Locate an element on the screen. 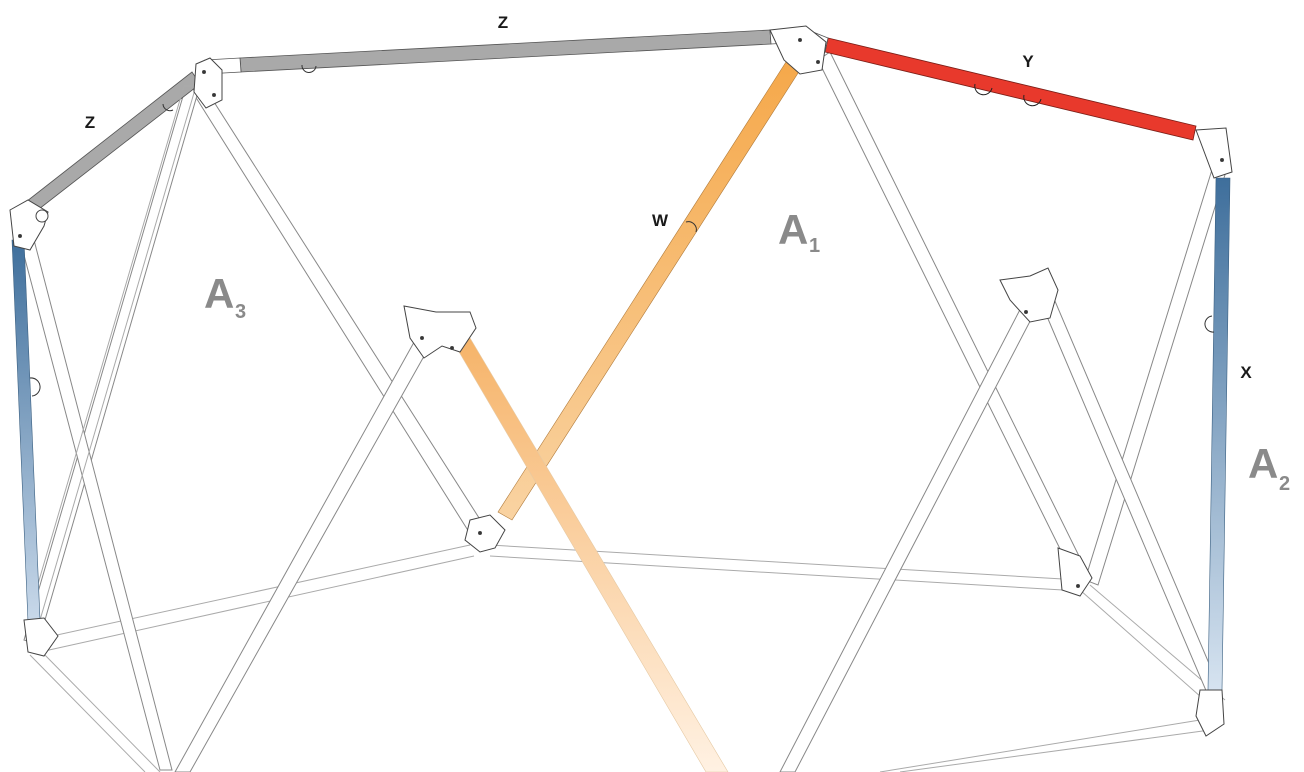 The width and height of the screenshot is (1304, 772). panel-label-a1: A 1 is located at coordinates (799, 231).